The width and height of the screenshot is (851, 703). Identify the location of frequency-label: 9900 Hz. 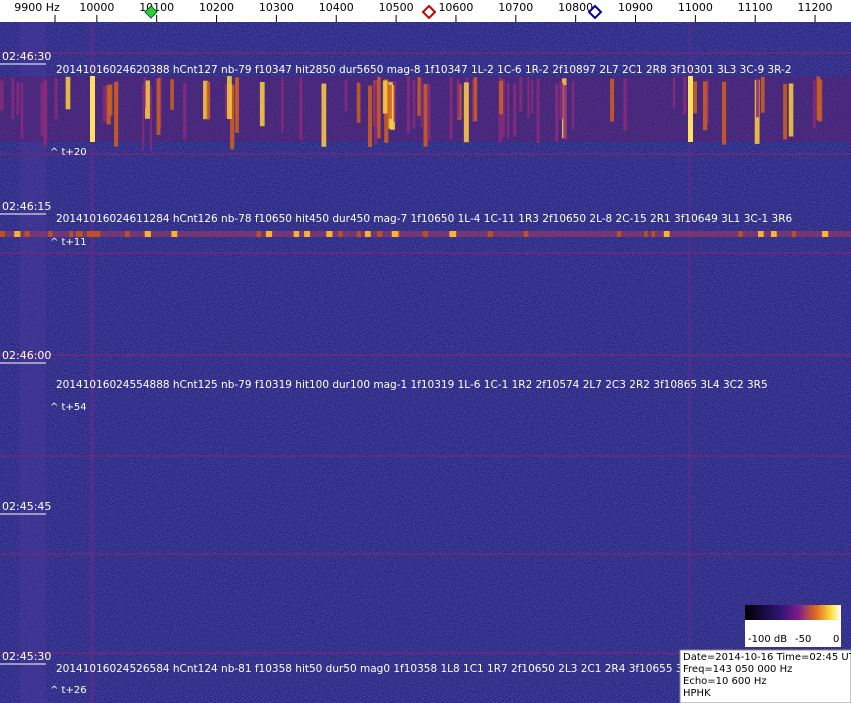
(37, 7).